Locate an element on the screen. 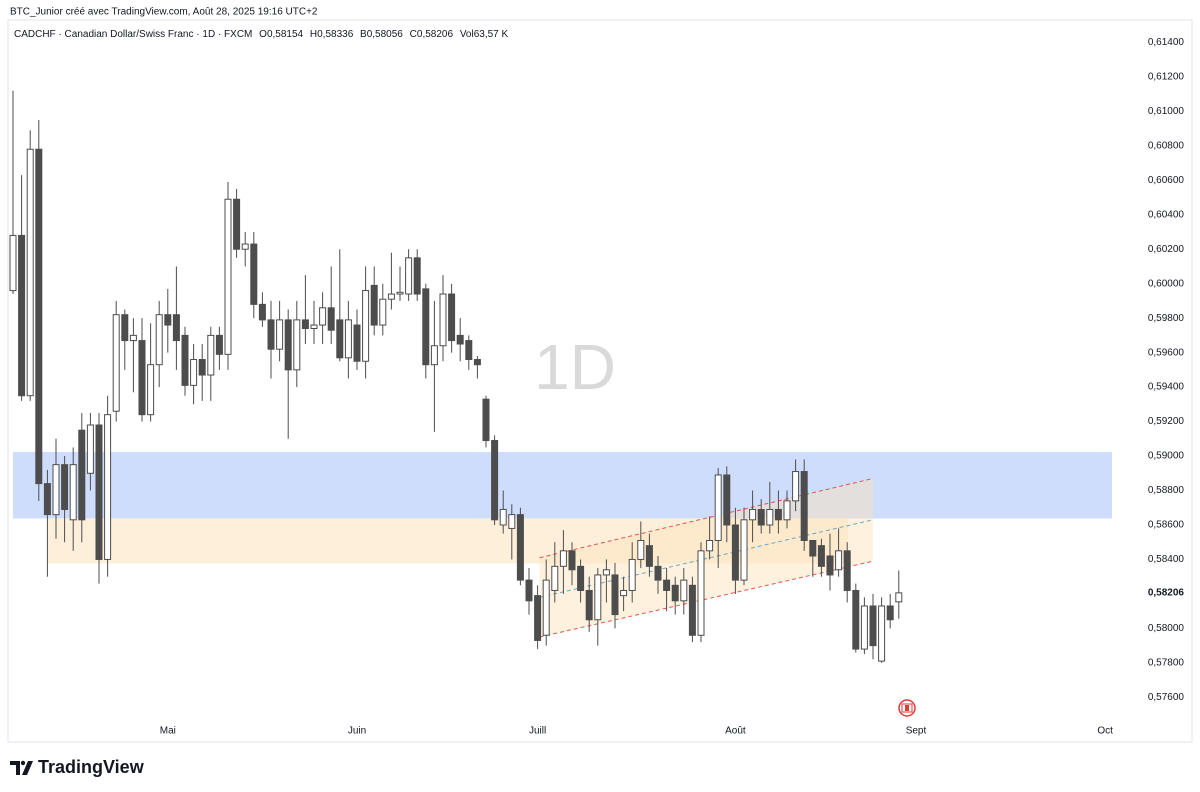 The width and height of the screenshot is (1200, 792). x-tick-label: Sept is located at coordinates (916, 731).